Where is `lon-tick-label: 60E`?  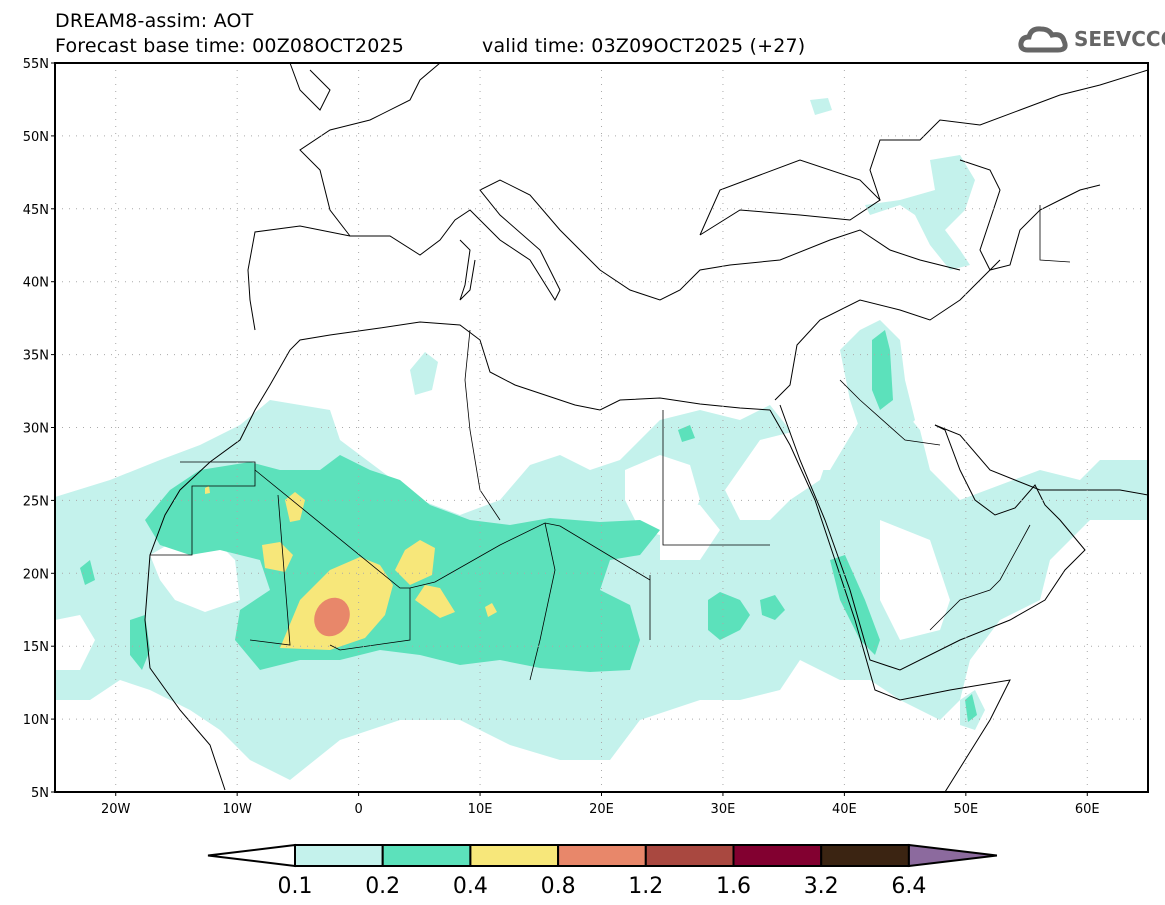
lon-tick-label: 60E is located at coordinates (1087, 809).